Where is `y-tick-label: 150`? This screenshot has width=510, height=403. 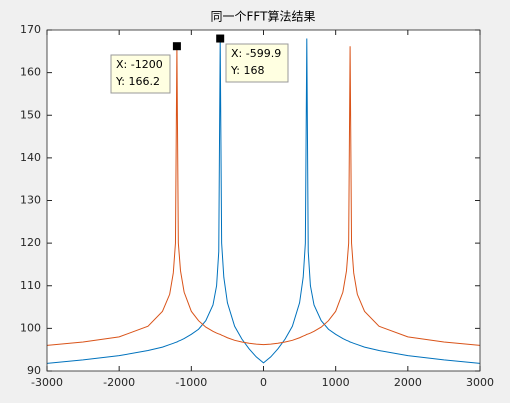 y-tick-label: 150 is located at coordinates (30, 114).